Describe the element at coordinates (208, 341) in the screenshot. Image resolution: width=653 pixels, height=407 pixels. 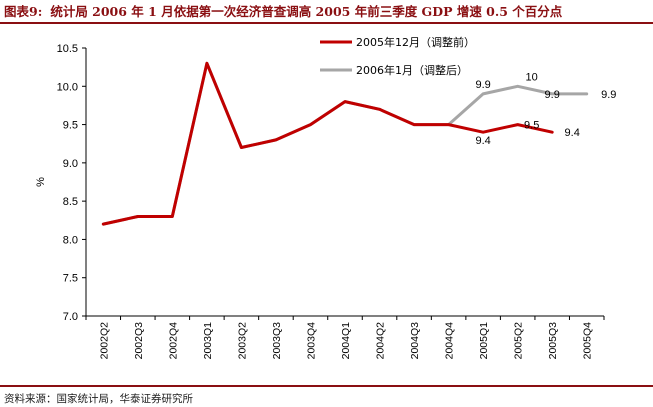
I see `x-tick-label: 2003Q1` at that location.